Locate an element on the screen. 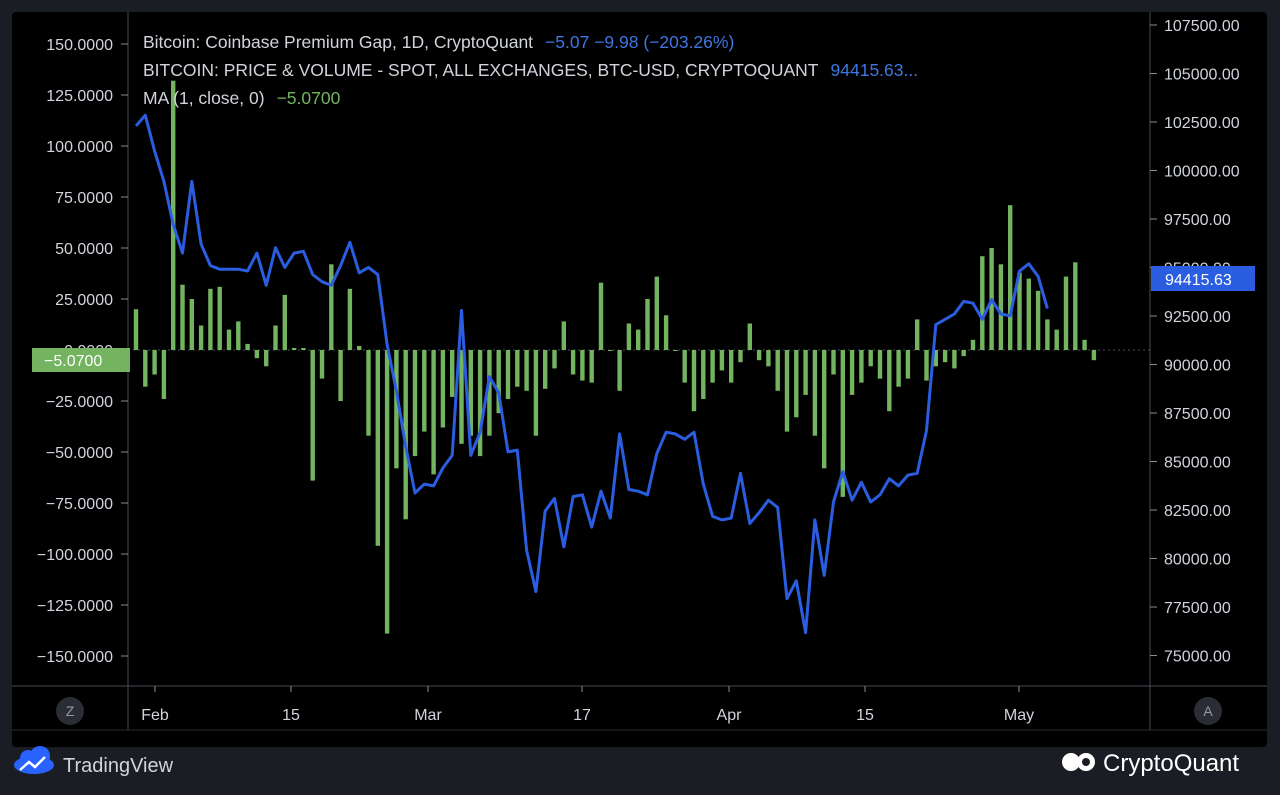  left-axis-tick-label: −150.0000 is located at coordinates (75, 657).